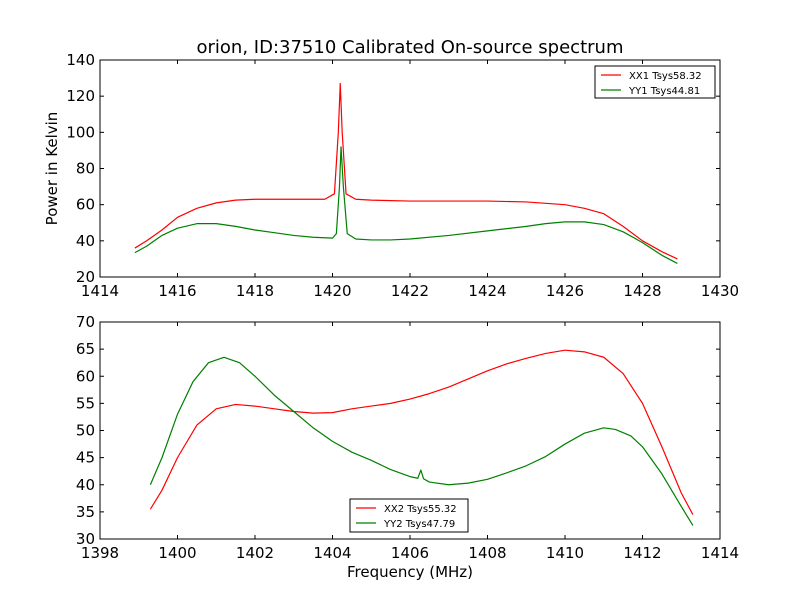 This screenshot has width=800, height=600. What do you see at coordinates (419, 524) in the screenshot?
I see `legend-label: YY2 Tsys47.79` at bounding box center [419, 524].